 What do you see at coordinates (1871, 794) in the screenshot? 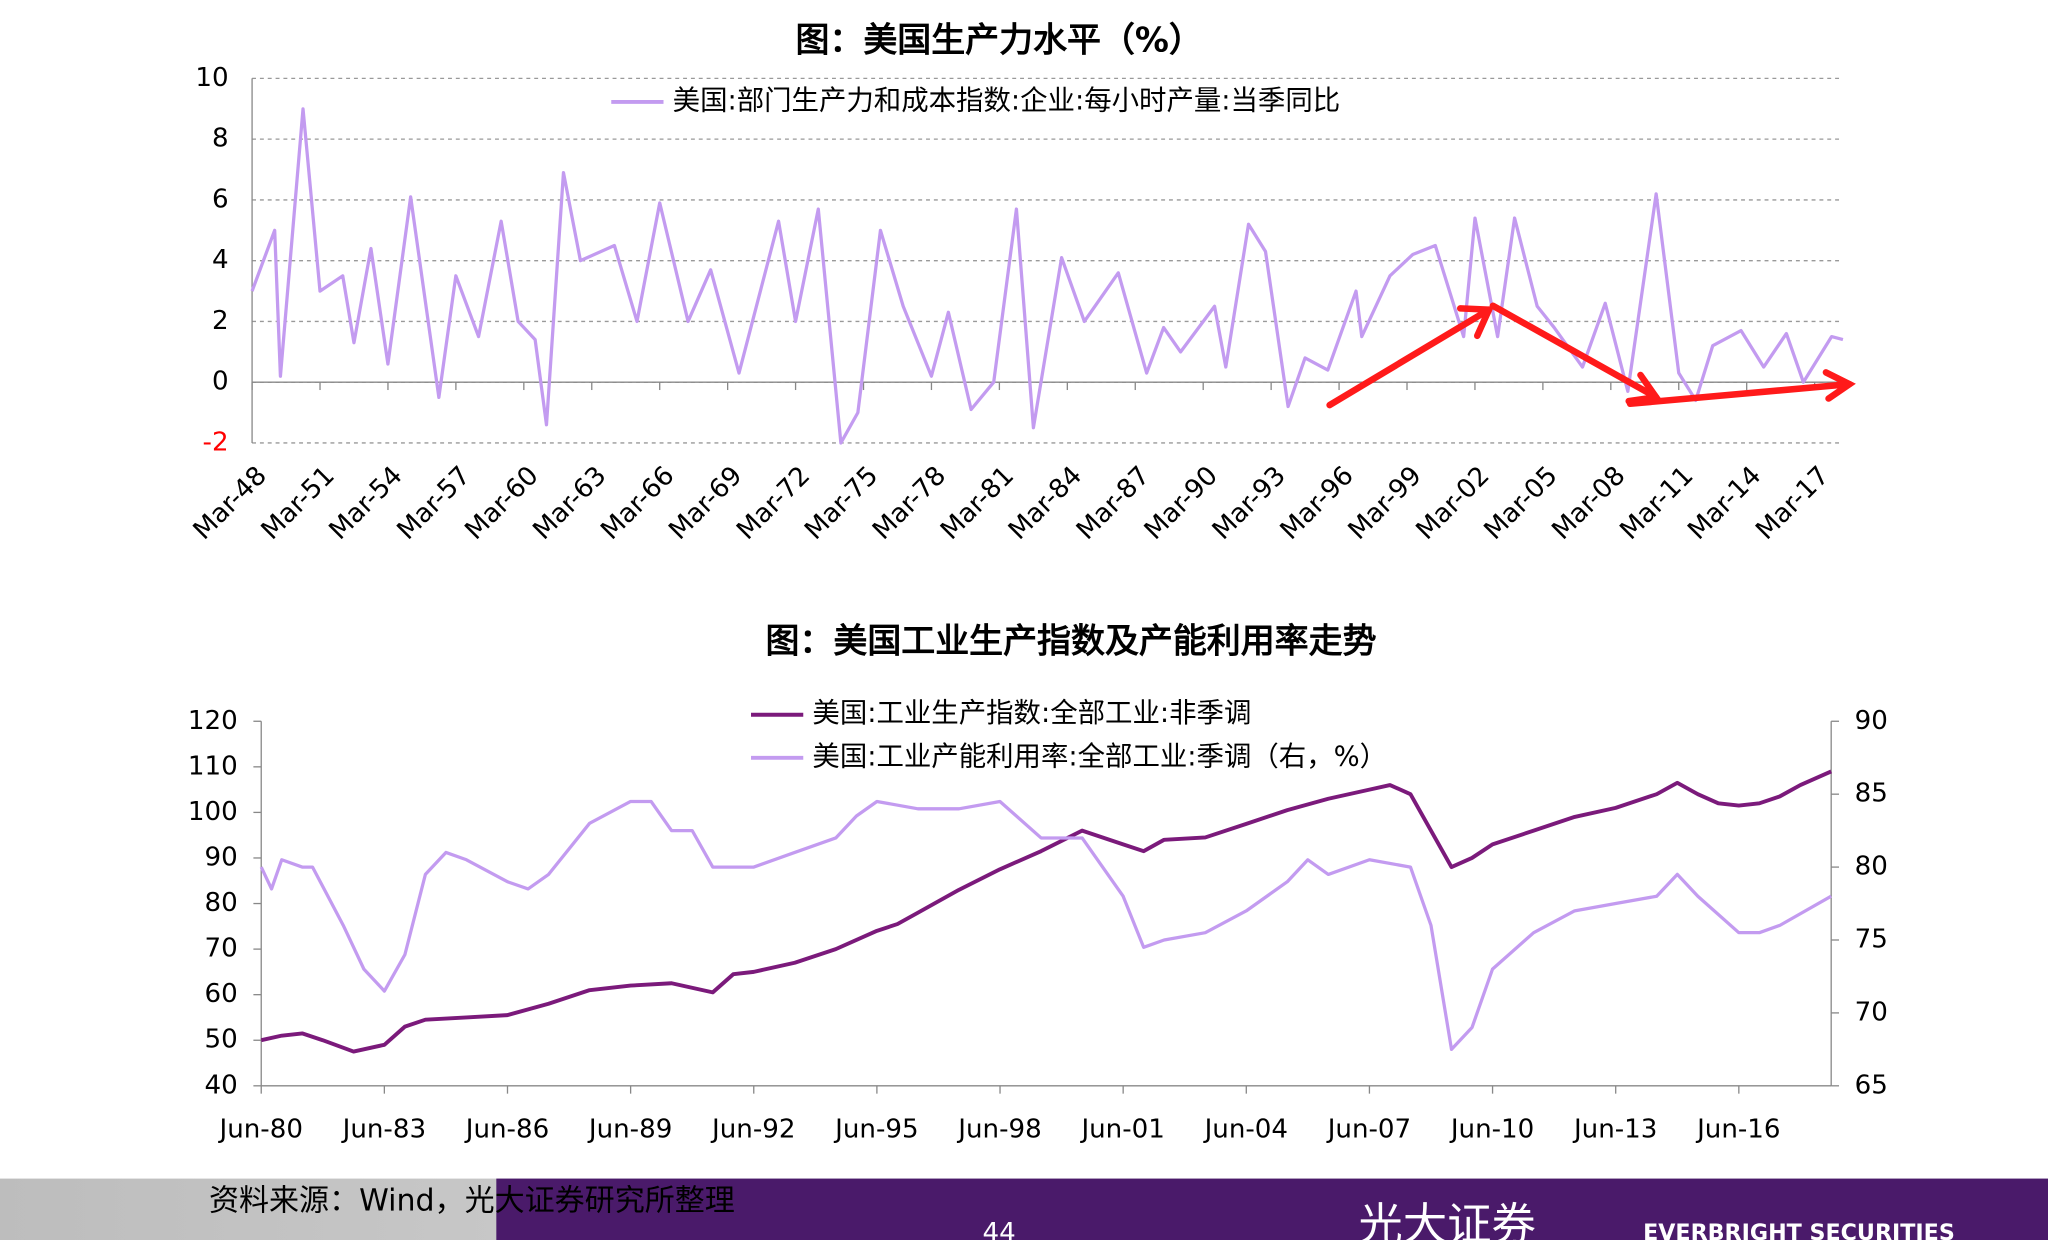
I see `y2-tick-label: 85` at bounding box center [1871, 794].